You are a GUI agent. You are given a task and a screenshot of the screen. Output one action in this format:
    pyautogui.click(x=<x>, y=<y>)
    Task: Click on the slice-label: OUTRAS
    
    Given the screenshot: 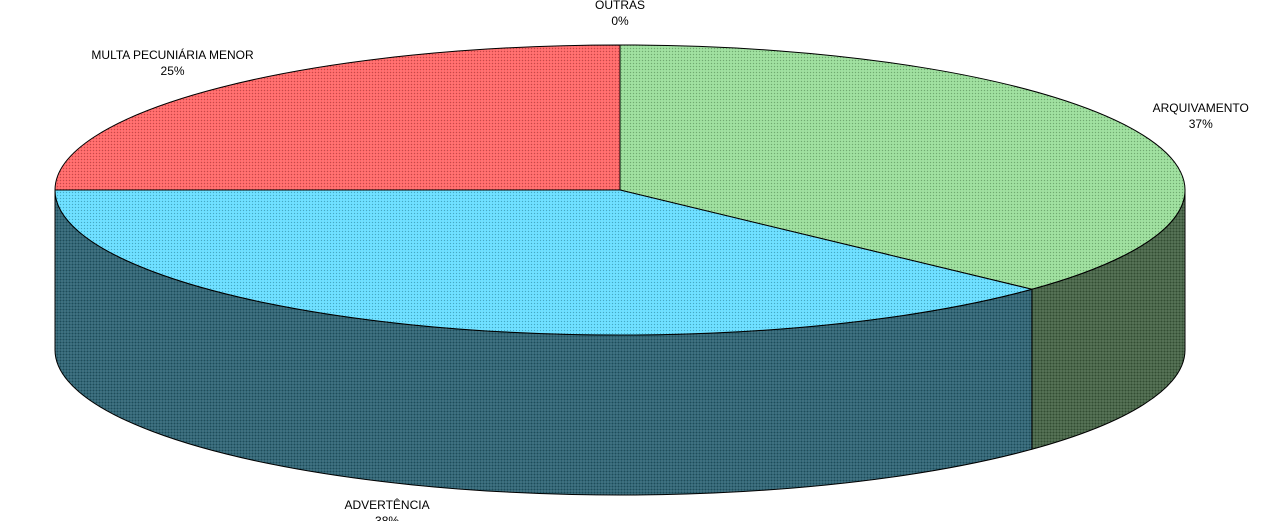 What is the action you would take?
    pyautogui.click(x=620, y=6)
    